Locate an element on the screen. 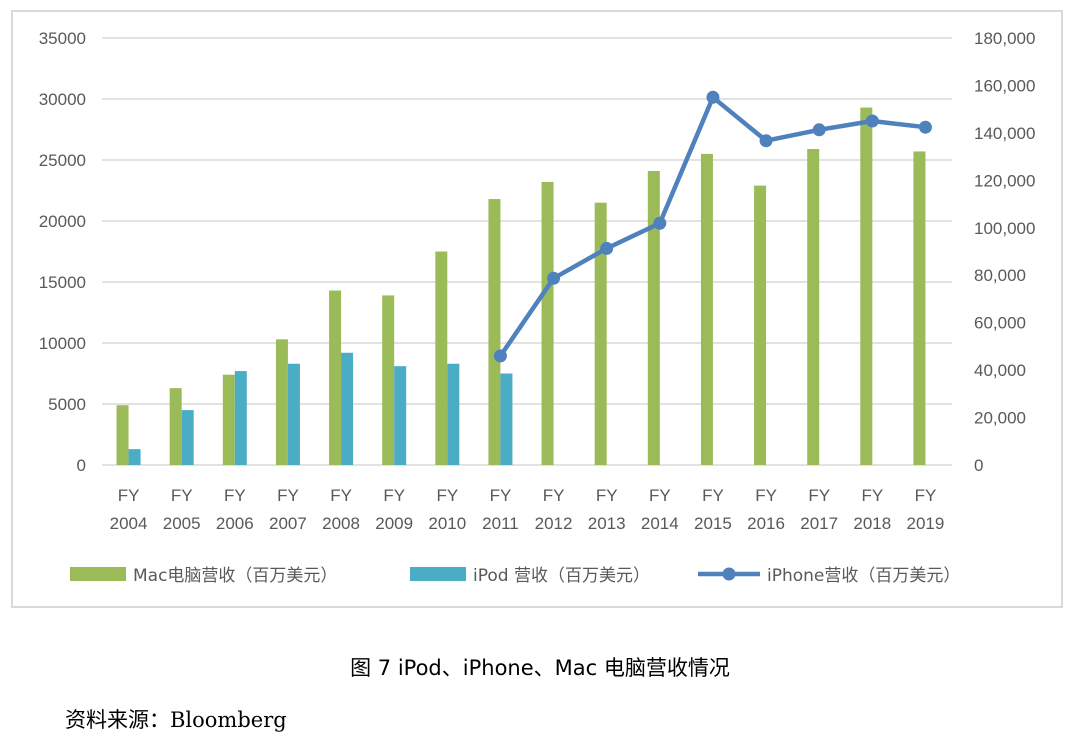 This screenshot has width=1080, height=744. x-tick-label: 2011 is located at coordinates (500, 523).